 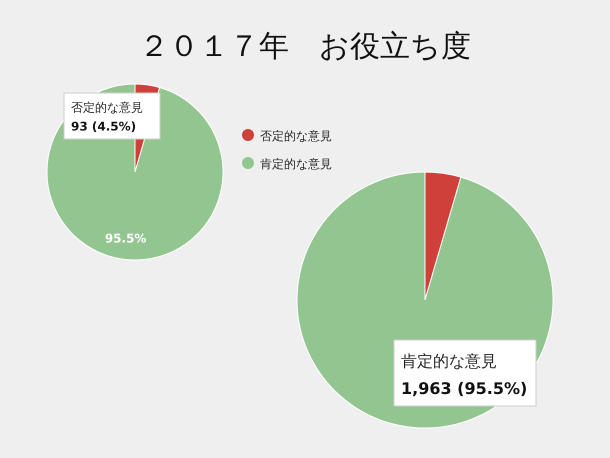 What do you see at coordinates (449, 360) in the screenshot?
I see `slice-label: 肯定的な意見` at bounding box center [449, 360].